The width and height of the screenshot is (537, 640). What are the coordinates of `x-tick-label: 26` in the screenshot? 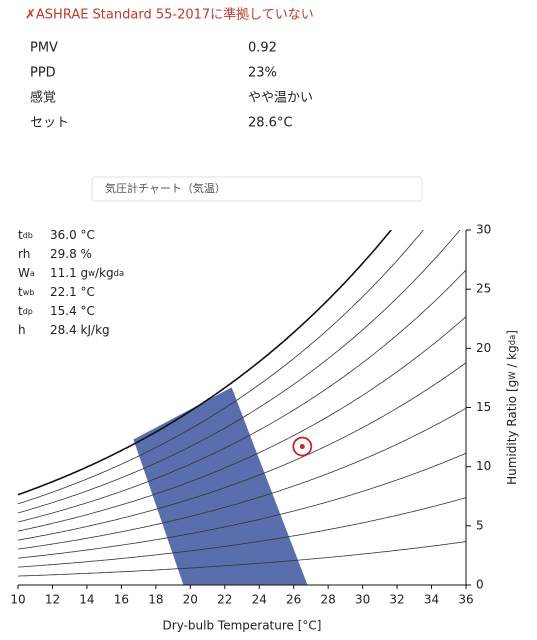 It's located at (293, 600).